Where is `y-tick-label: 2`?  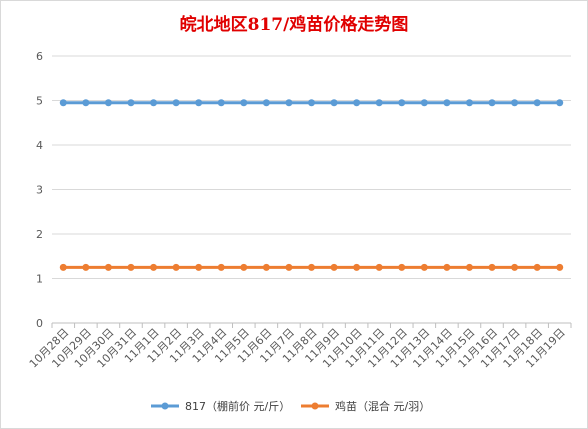
y-tick-label: 2 is located at coordinates (39, 234).